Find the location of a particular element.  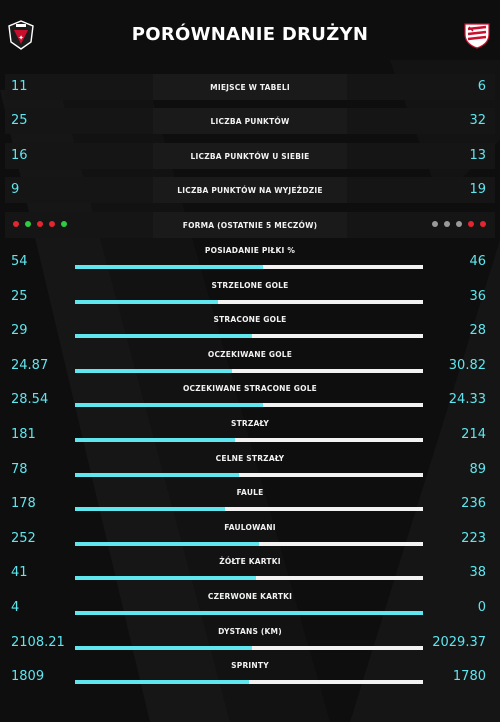

away-value: 214 is located at coordinates (473, 434).